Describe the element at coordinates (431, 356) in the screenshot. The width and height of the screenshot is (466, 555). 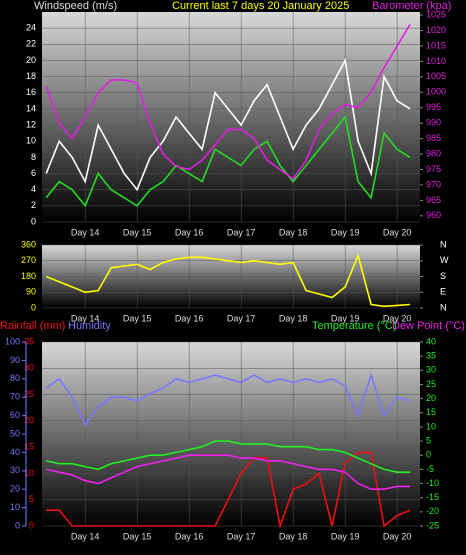
I see `y2-tick-label: 35` at that location.